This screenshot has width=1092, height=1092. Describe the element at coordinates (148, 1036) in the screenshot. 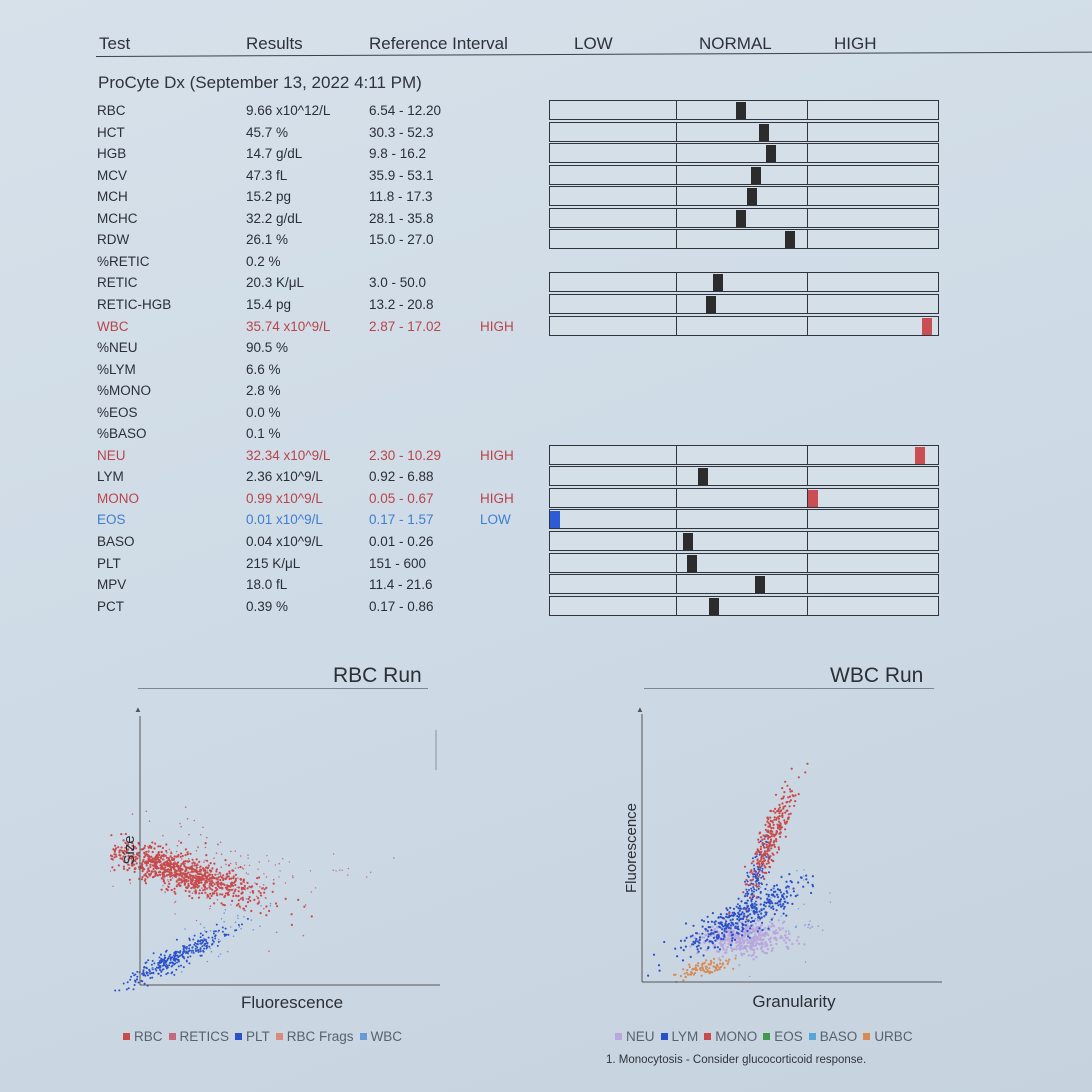

I see `legend-label: RBC` at that location.